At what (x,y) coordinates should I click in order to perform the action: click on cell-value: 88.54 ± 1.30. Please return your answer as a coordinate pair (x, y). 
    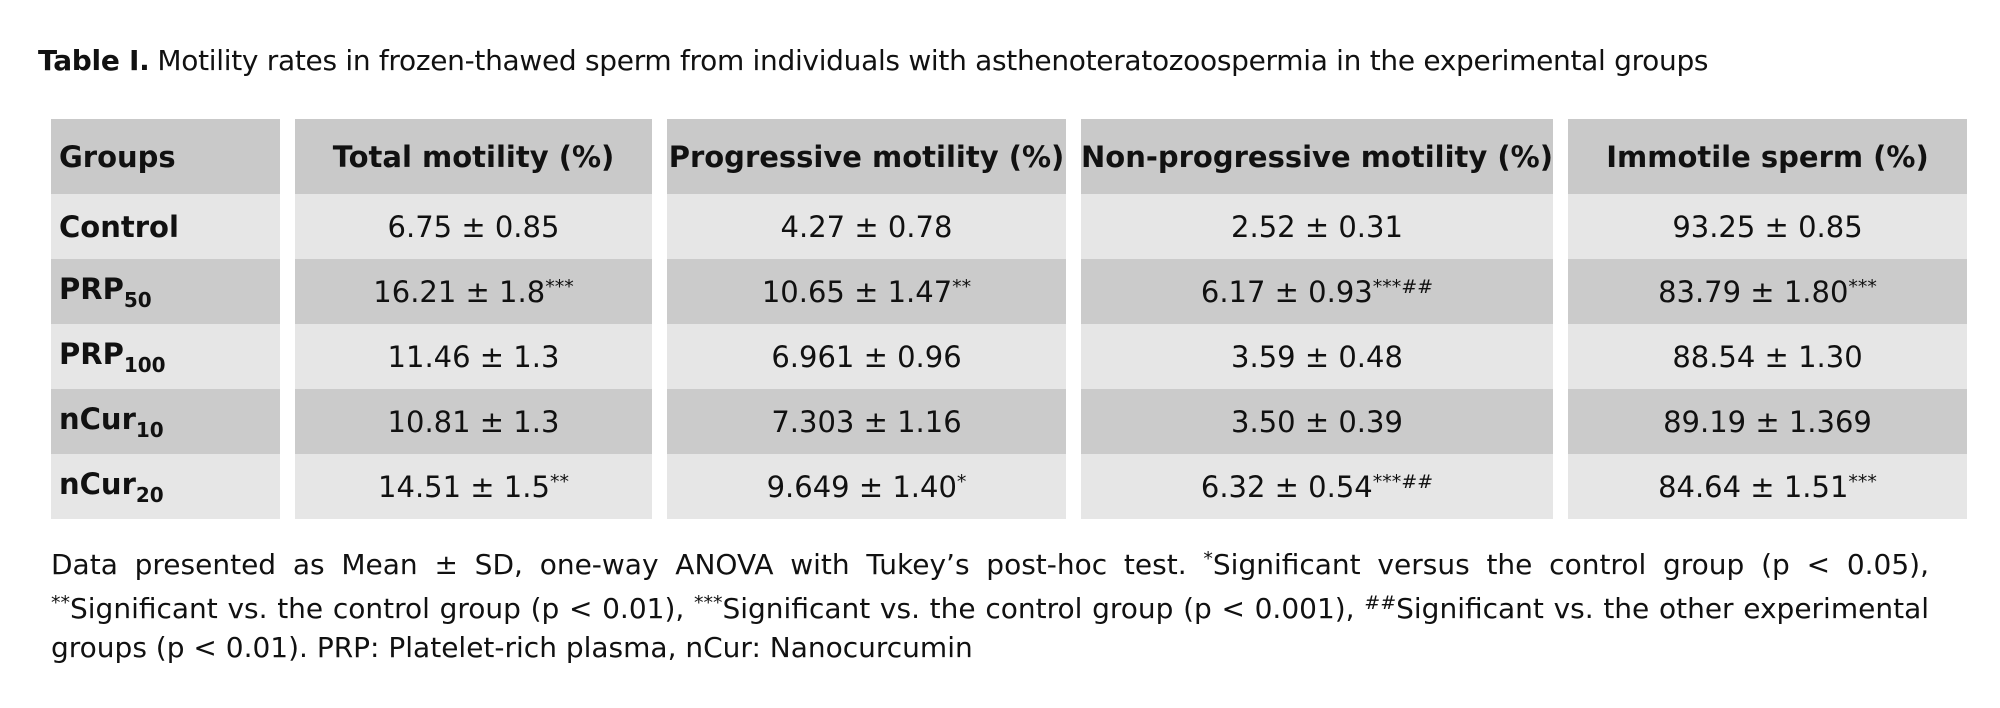
    Looking at the image, I should click on (1767, 356).